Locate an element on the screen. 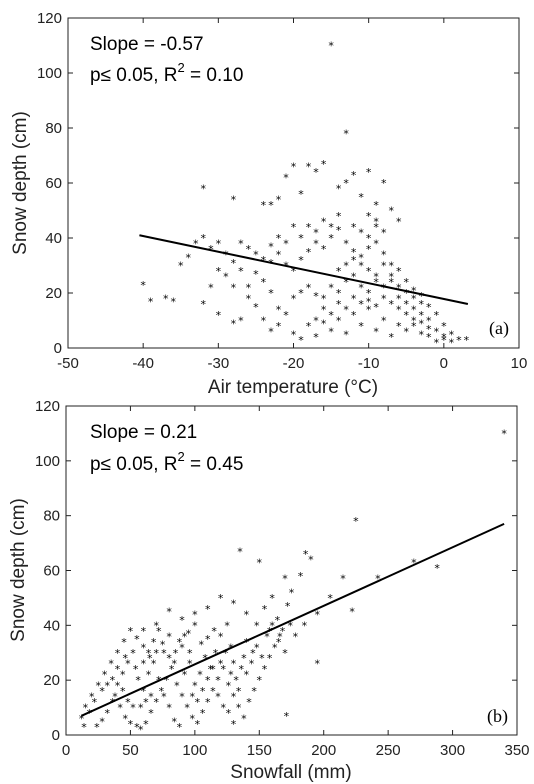  panel-b-ytick-label: 0 is located at coordinates (56, 735).